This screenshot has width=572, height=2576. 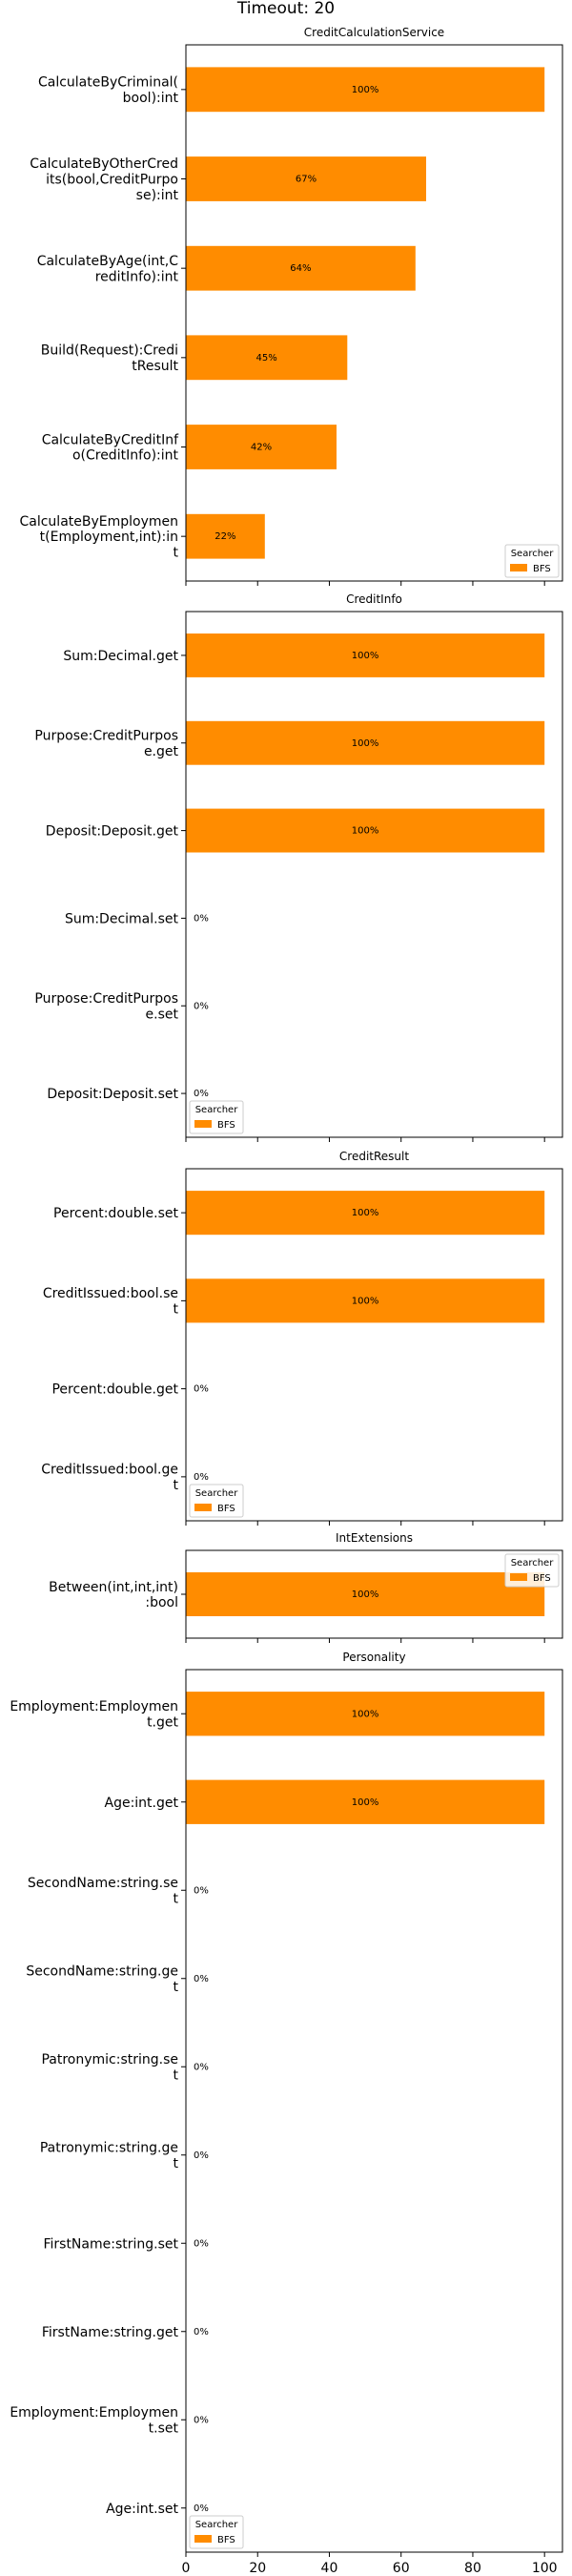 What do you see at coordinates (329, 2568) in the screenshot?
I see `x-tick-label: 40` at bounding box center [329, 2568].